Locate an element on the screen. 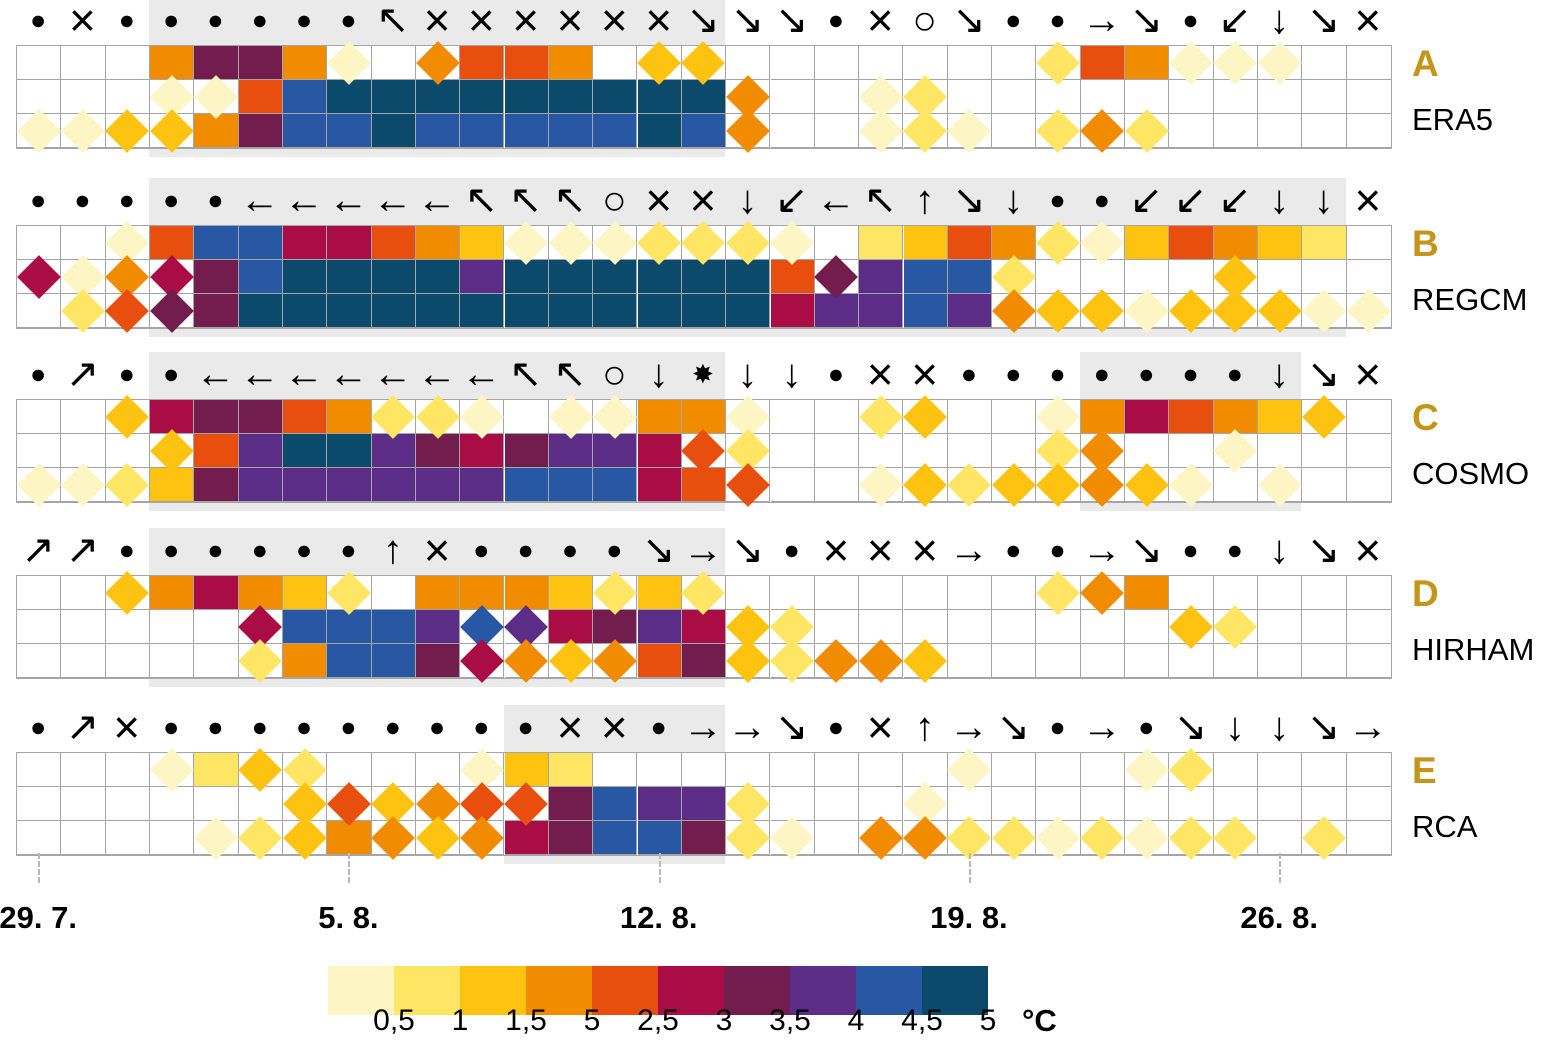 The image size is (1542, 1040). circle-symbol: ○ is located at coordinates (614, 199).